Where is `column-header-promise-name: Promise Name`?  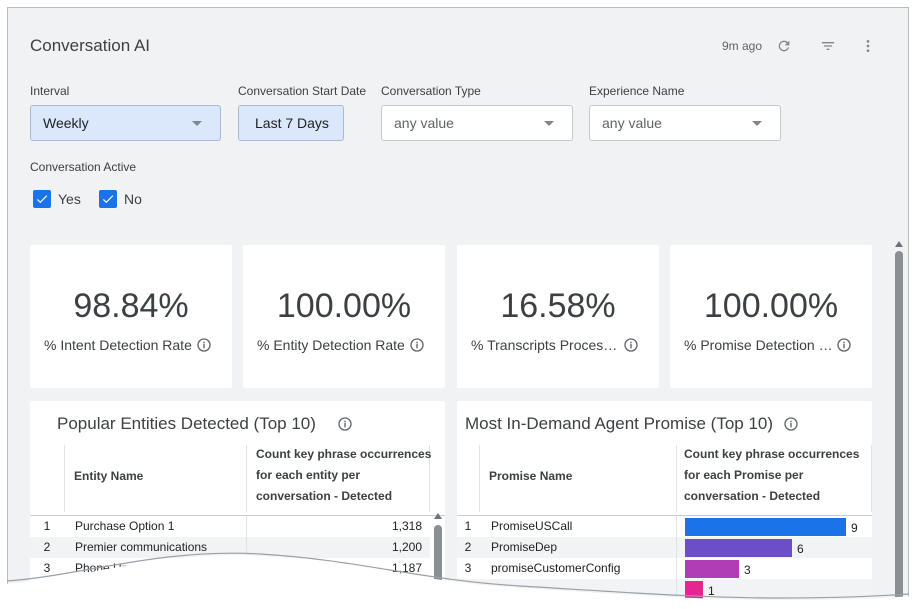 column-header-promise-name: Promise Name is located at coordinates (531, 476).